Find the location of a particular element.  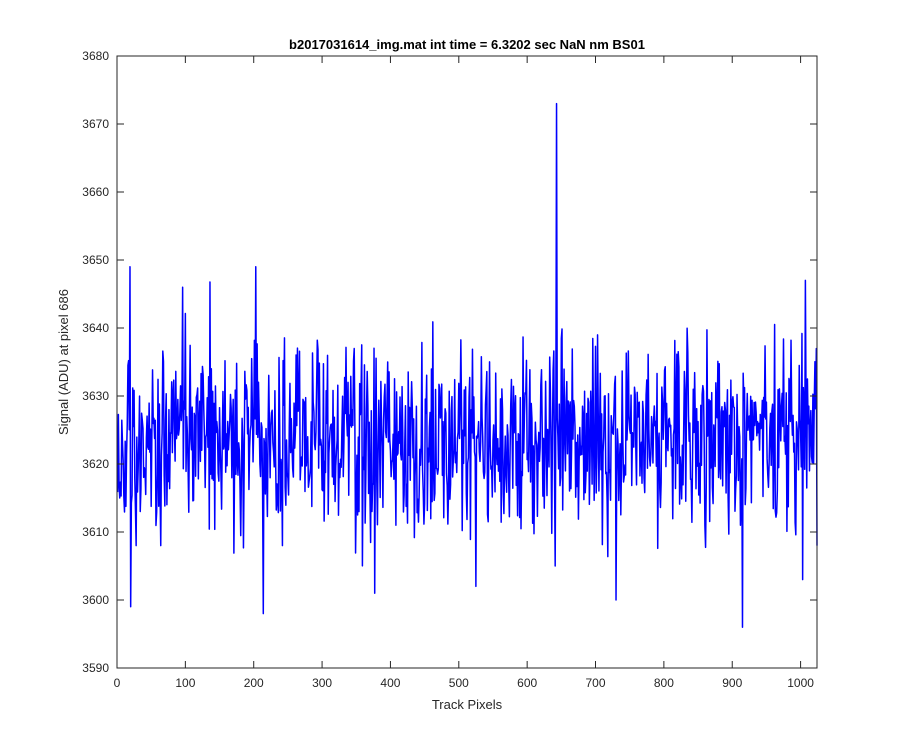

y-tick-label: 3650 is located at coordinates (95, 260).